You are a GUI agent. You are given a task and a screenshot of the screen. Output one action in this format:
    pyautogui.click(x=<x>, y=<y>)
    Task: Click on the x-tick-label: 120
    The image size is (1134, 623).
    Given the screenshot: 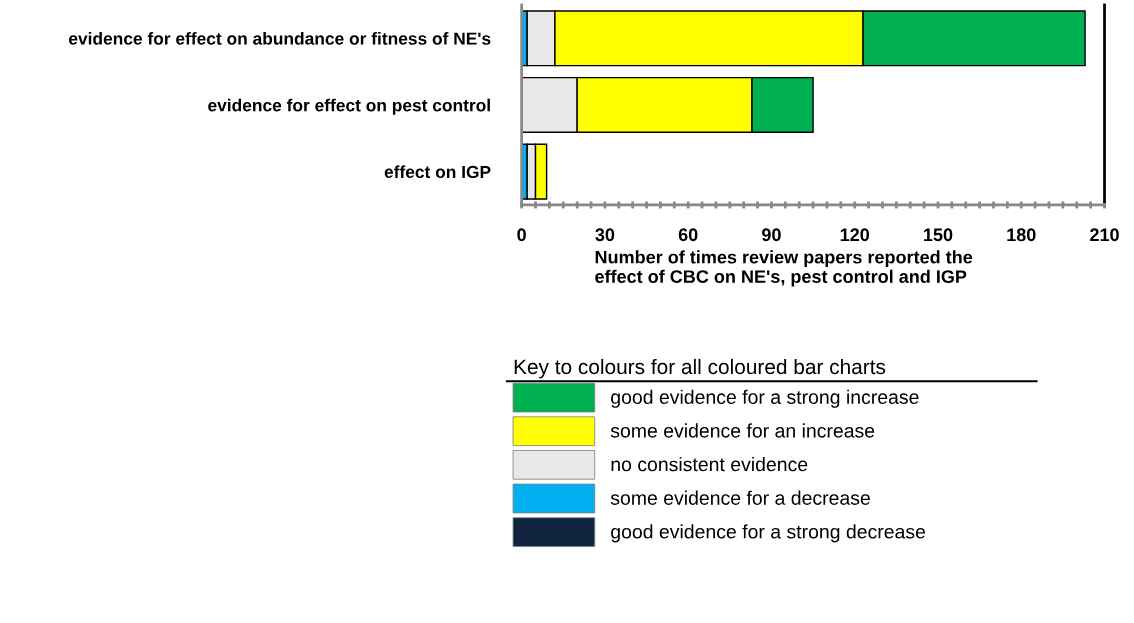 What is the action you would take?
    pyautogui.click(x=855, y=235)
    